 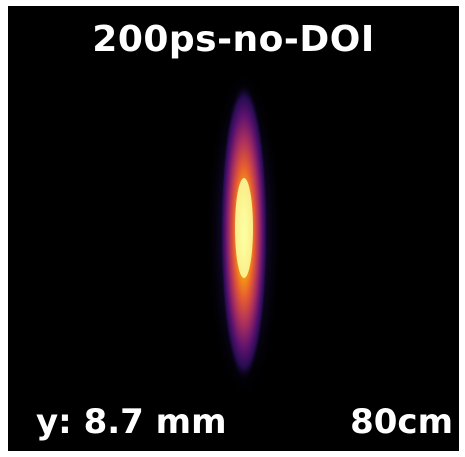 What do you see at coordinates (244, 228) in the screenshot?
I see `intensity-core` at bounding box center [244, 228].